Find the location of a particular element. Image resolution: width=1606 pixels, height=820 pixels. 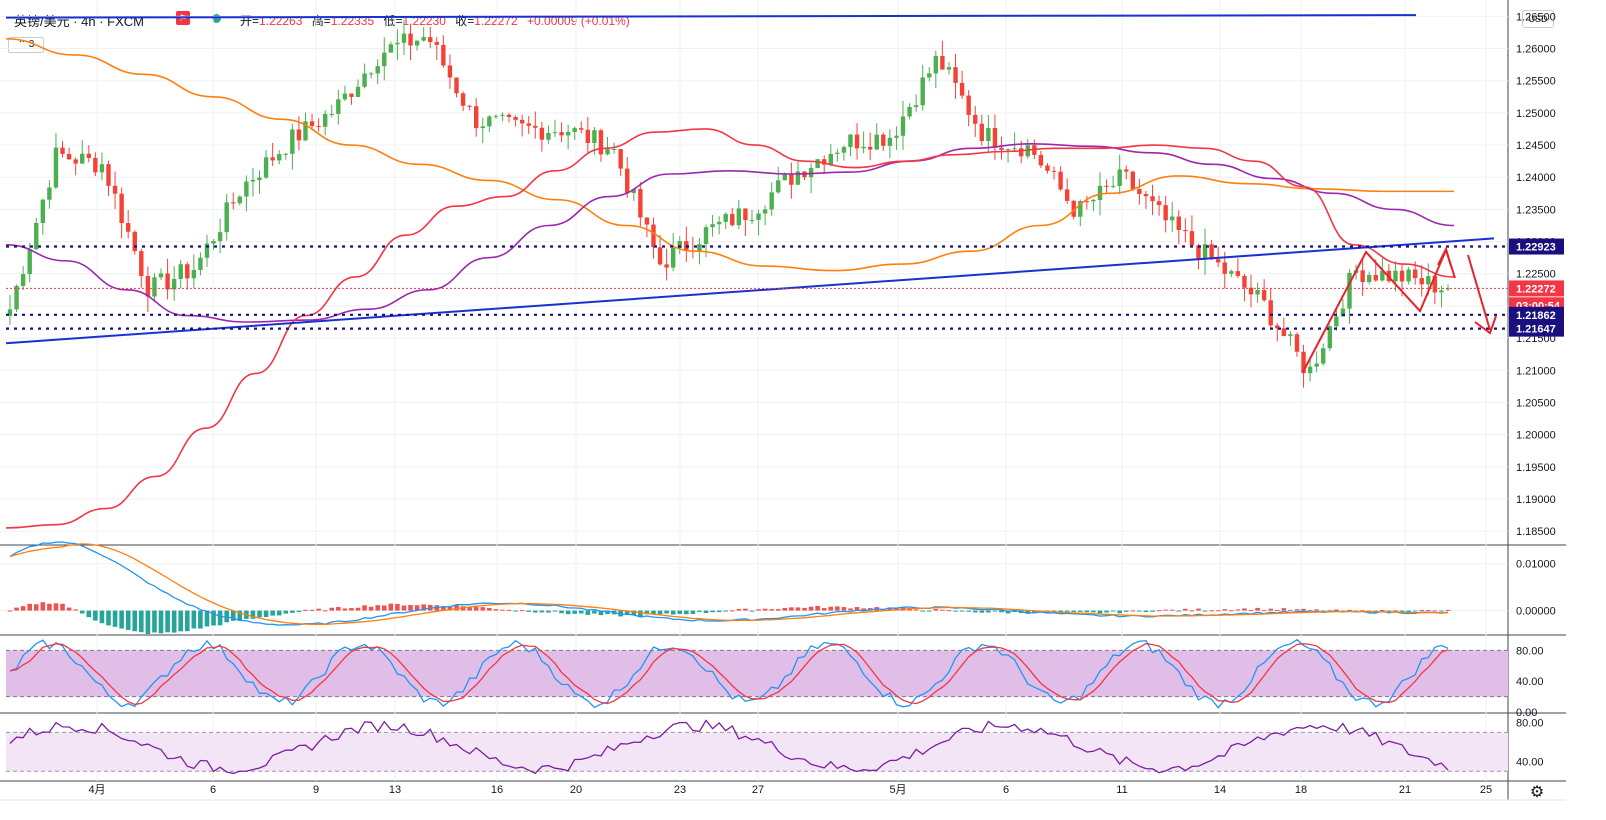

down-projection is located at coordinates (1479, 292).